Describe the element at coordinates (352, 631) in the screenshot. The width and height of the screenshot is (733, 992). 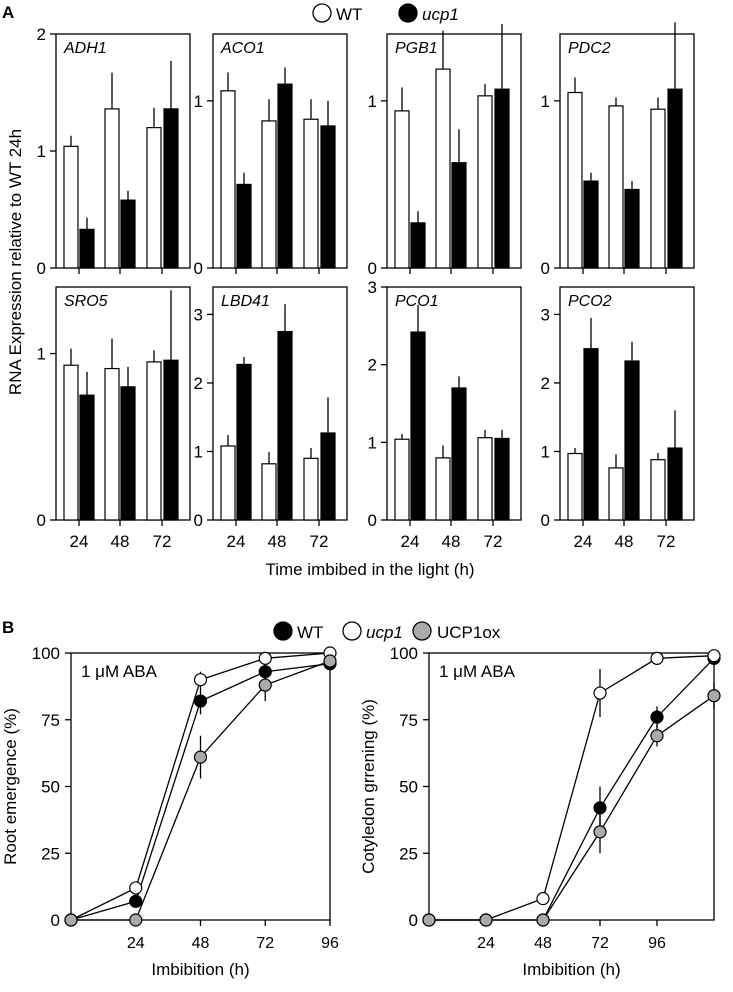
I see `legend-b-ucp1-marker` at that location.